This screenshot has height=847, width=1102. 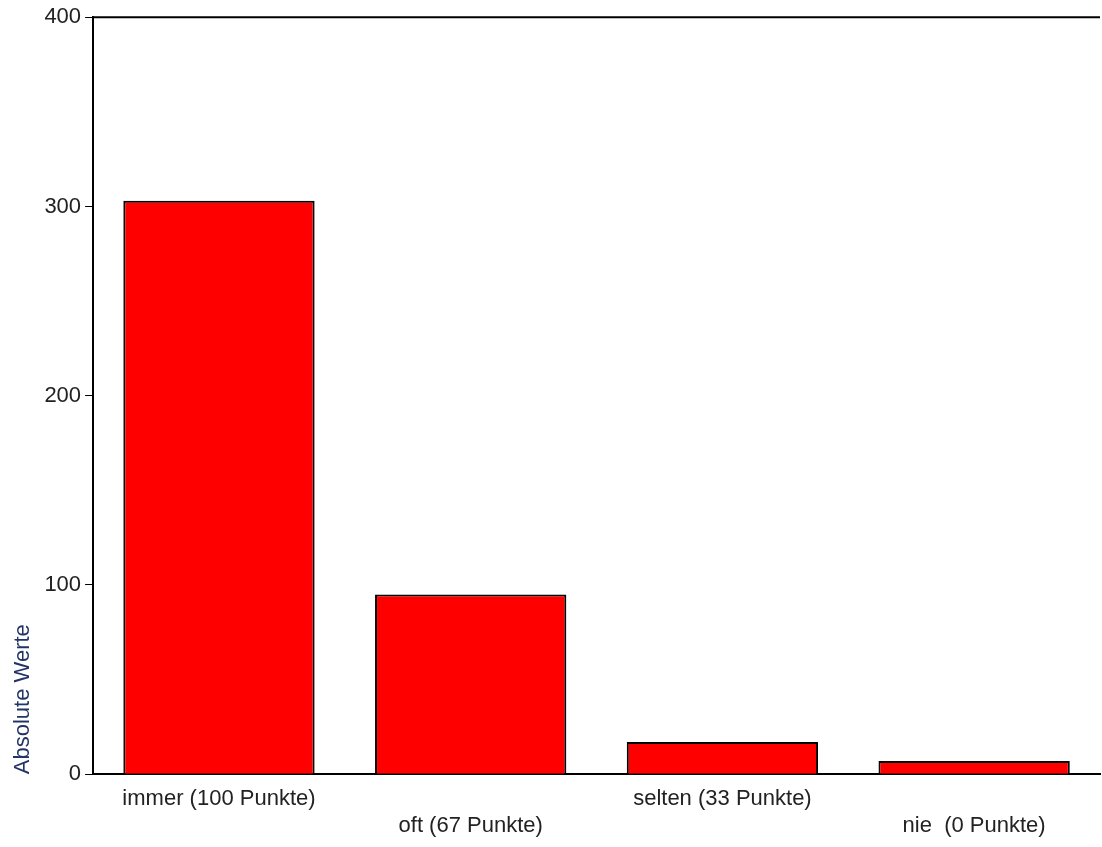 I want to click on y-axis-title: Absolute Werte, so click(x=22, y=699).